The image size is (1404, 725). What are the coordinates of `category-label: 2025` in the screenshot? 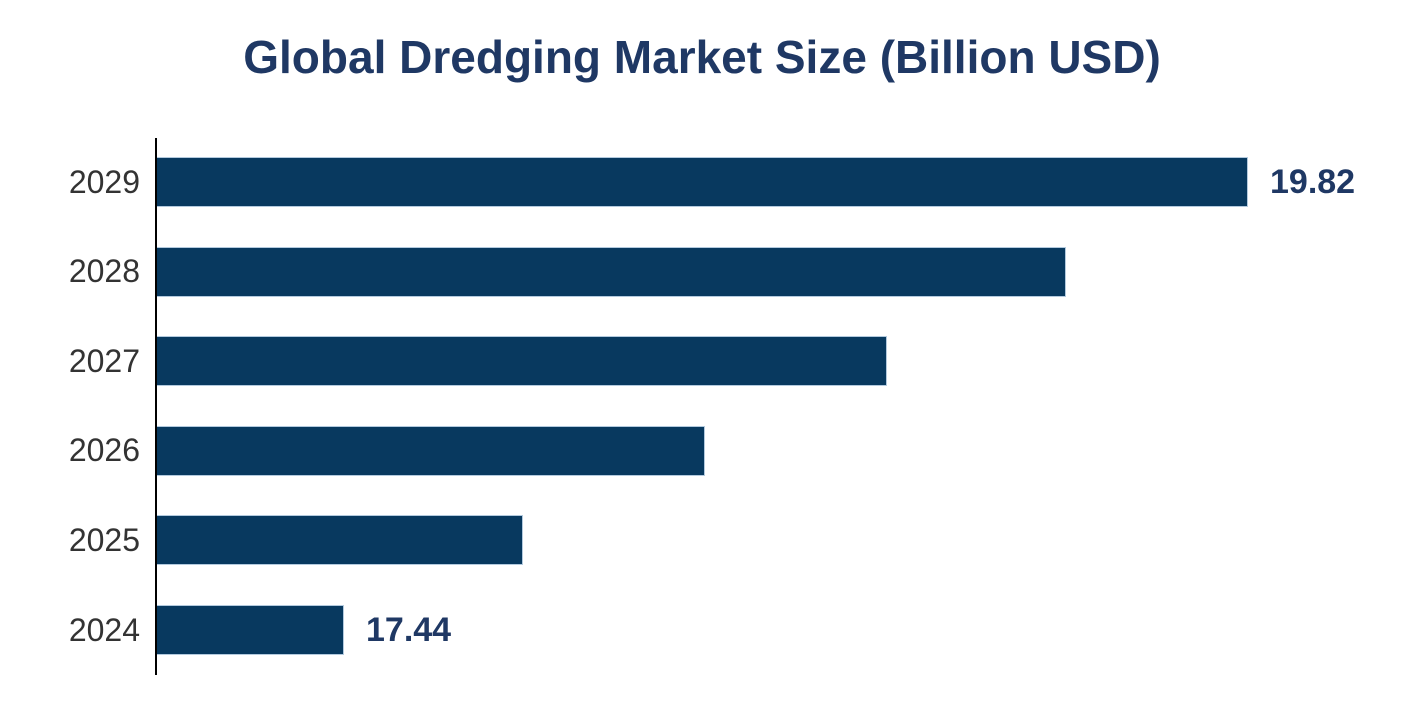 It's located at (104, 539).